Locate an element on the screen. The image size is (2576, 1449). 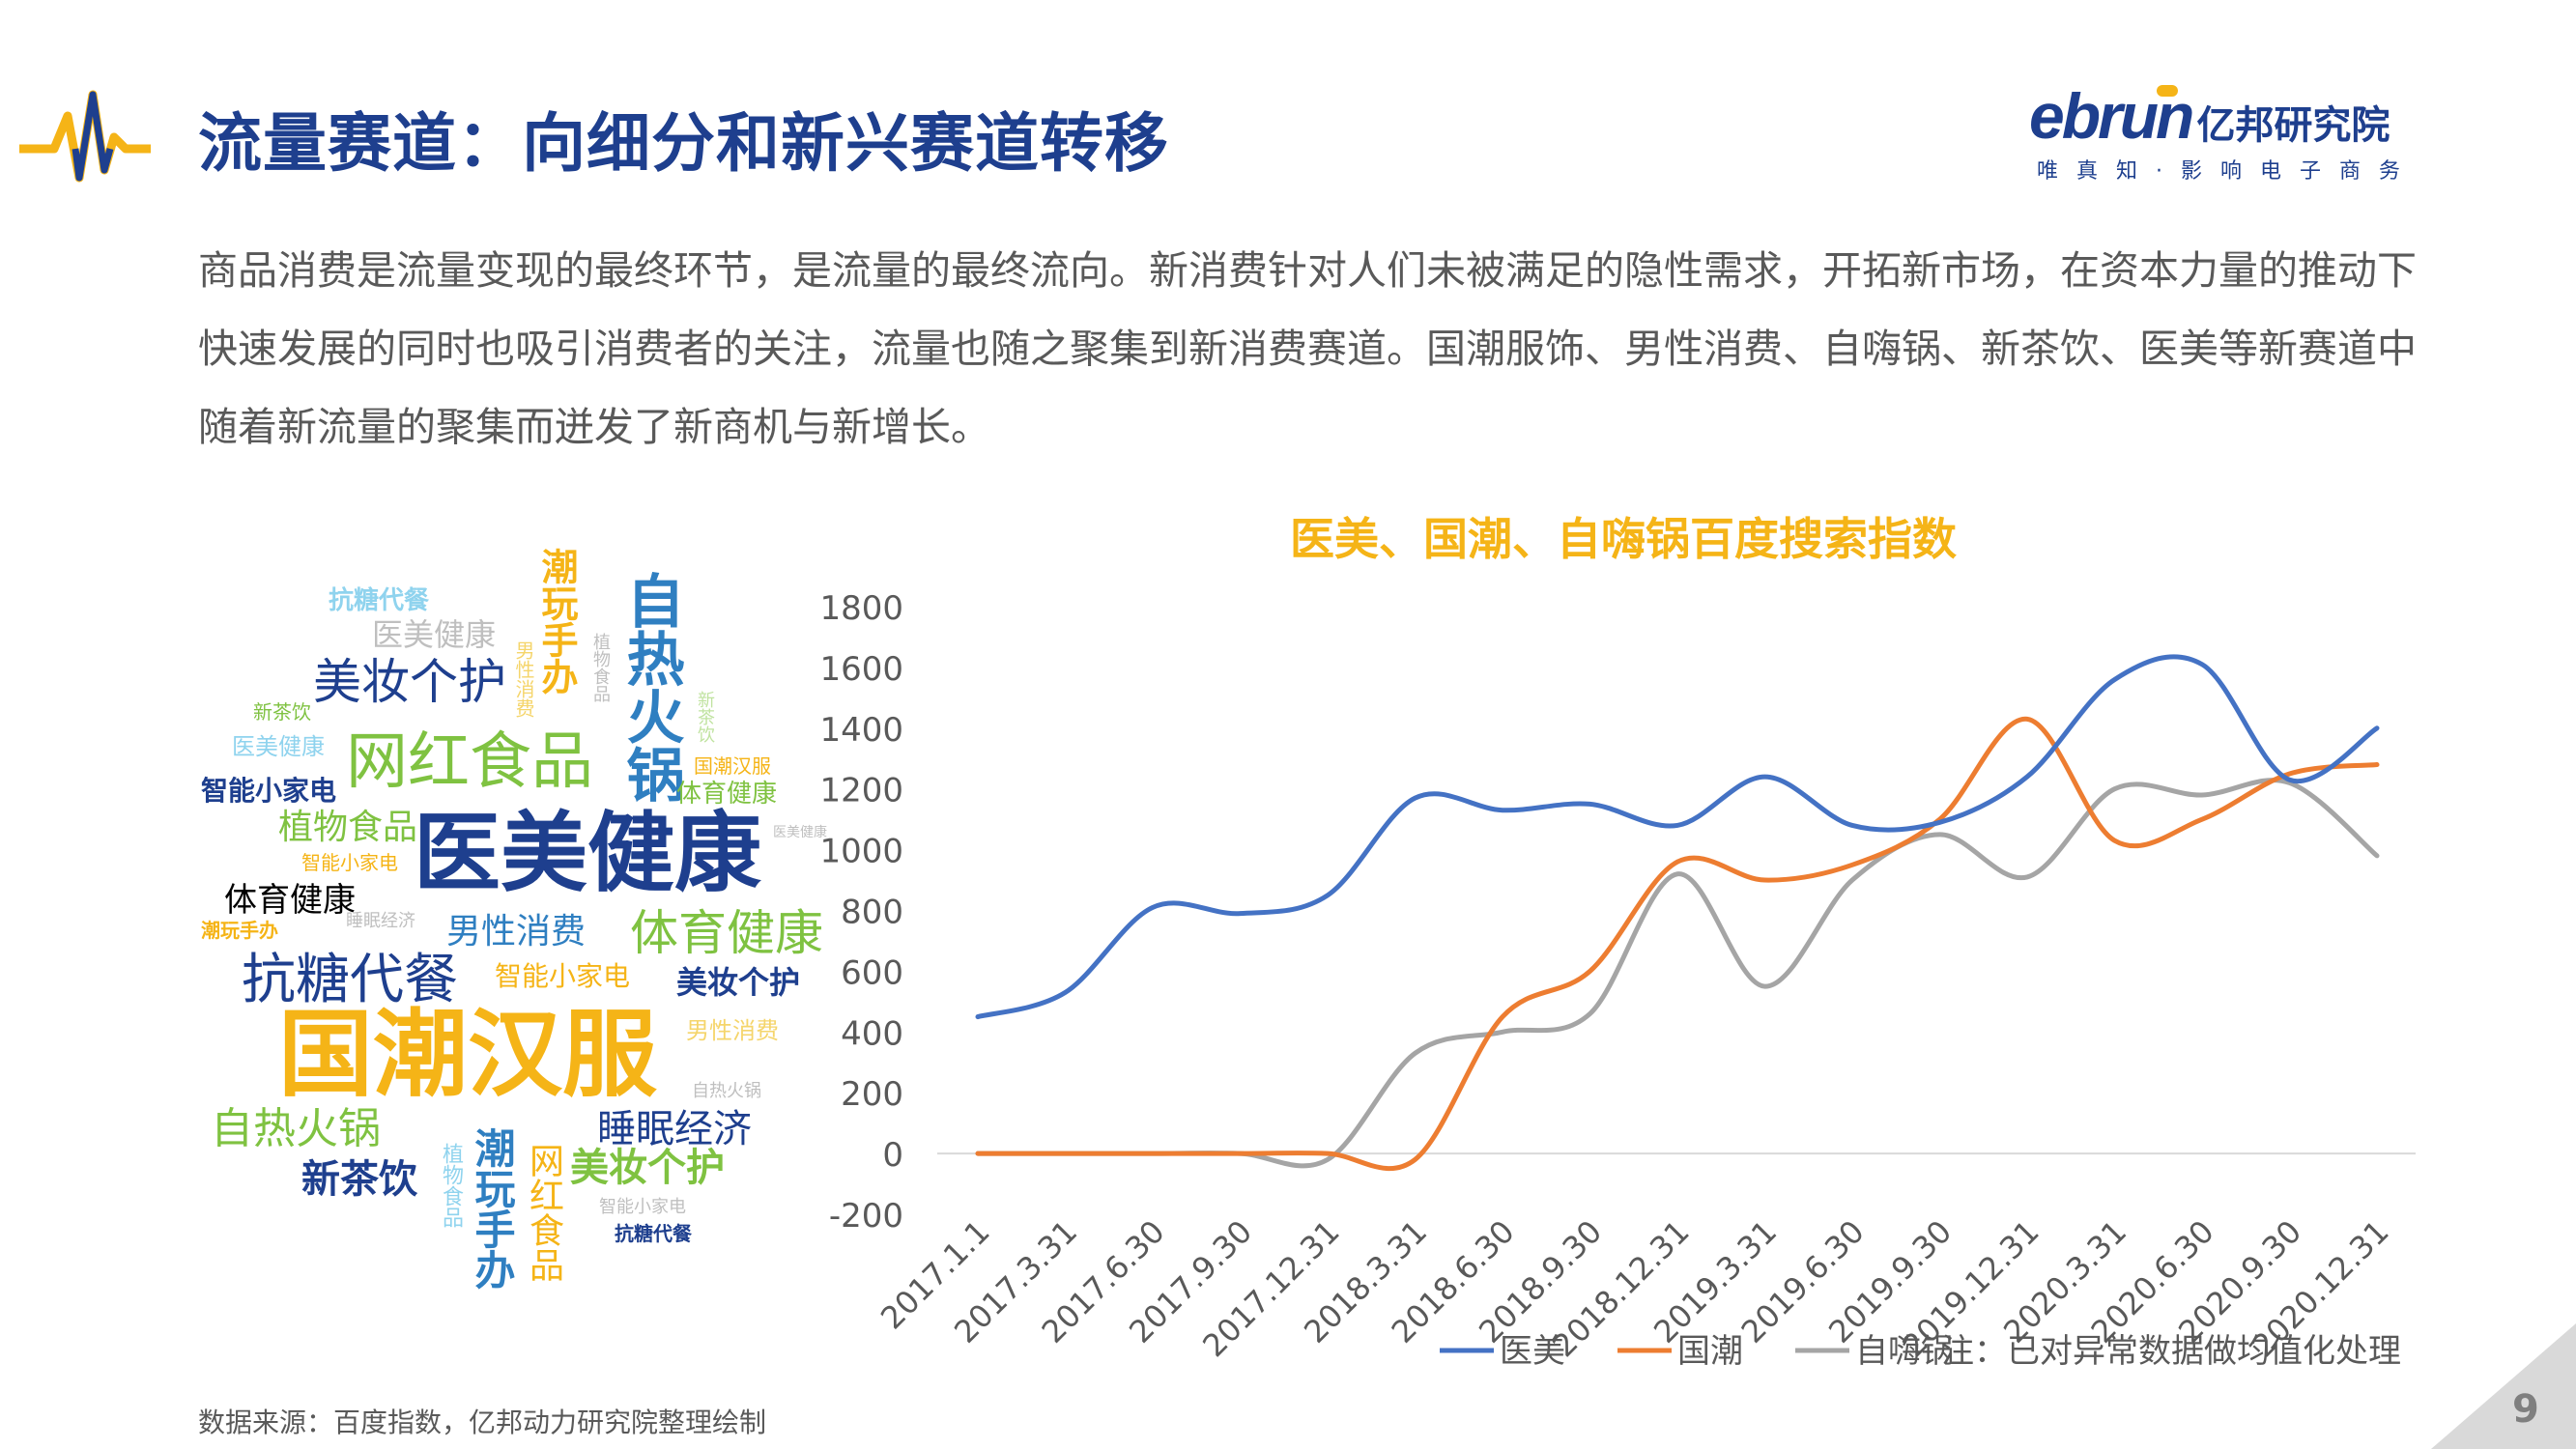
legend-label-2: 自嗨锅 is located at coordinates (1905, 1351).